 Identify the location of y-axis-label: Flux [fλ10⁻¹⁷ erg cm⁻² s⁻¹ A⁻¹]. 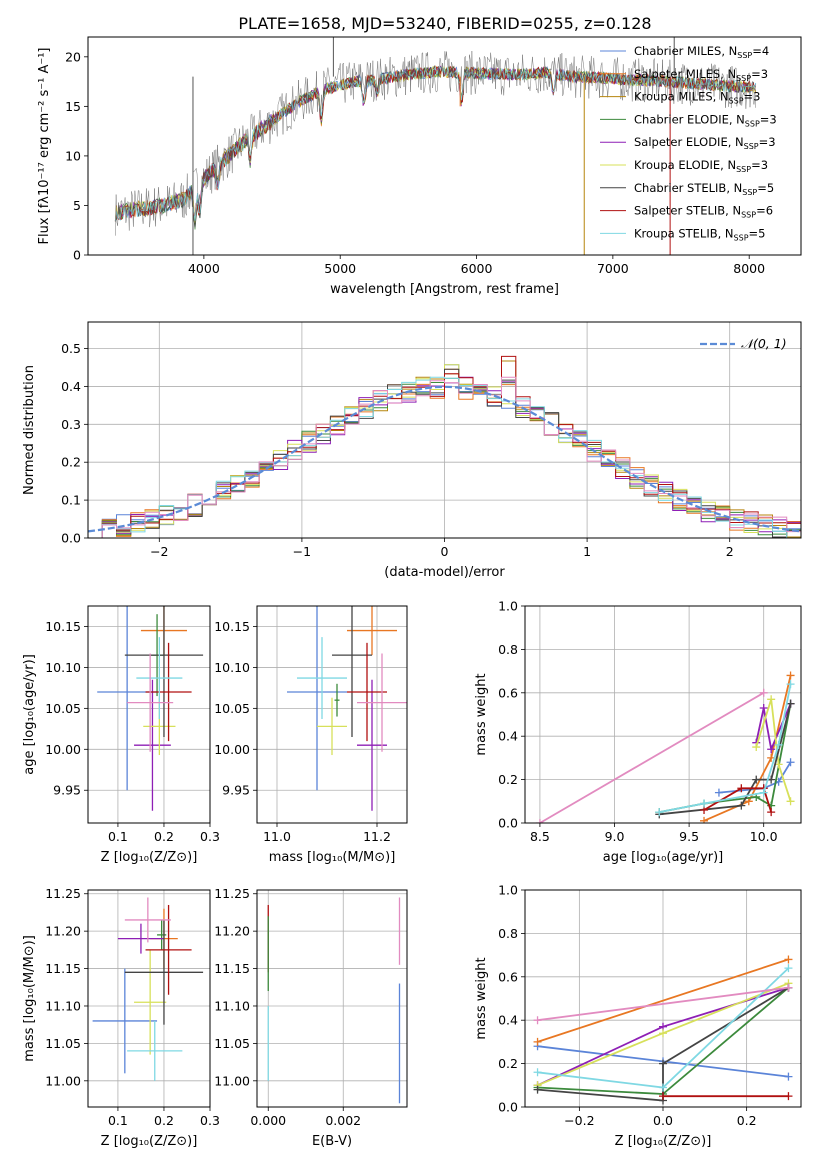
(44, 146).